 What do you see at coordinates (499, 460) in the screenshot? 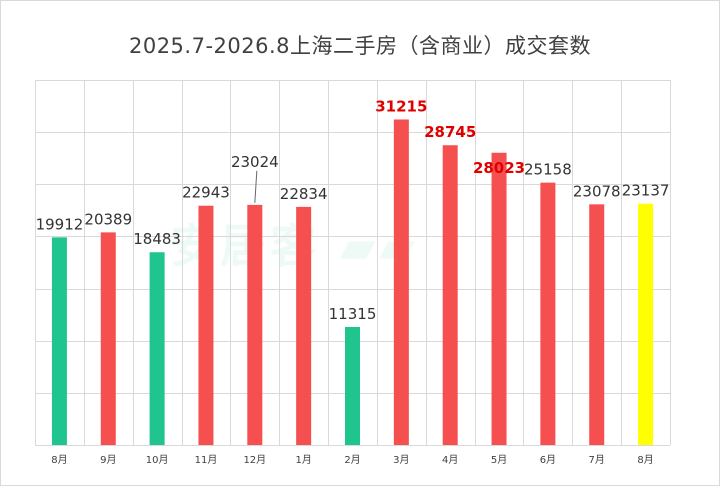
I see `x-tick-9: 5月` at bounding box center [499, 460].